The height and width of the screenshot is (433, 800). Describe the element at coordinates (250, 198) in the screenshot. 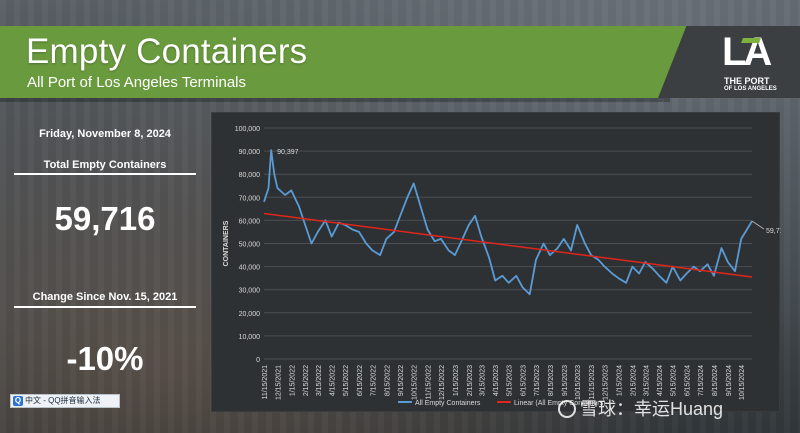

I see `y-tick-label: 70,000` at that location.